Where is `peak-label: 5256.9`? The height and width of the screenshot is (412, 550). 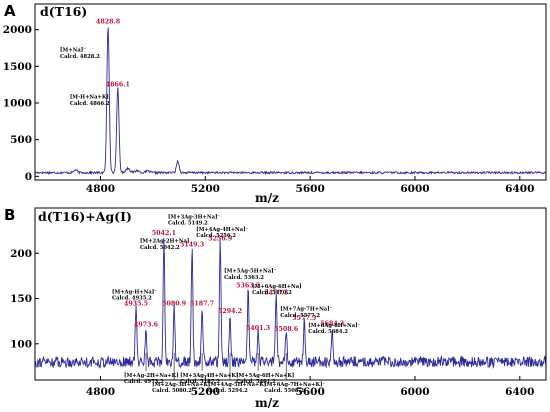 peak-label: 5256.9 is located at coordinates (220, 238).